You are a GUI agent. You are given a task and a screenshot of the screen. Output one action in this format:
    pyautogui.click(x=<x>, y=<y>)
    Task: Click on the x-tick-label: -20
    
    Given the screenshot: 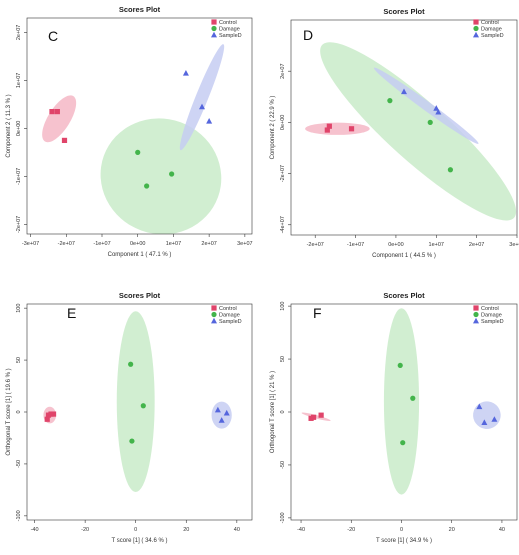 What is the action you would take?
    pyautogui.click(x=85, y=530)
    